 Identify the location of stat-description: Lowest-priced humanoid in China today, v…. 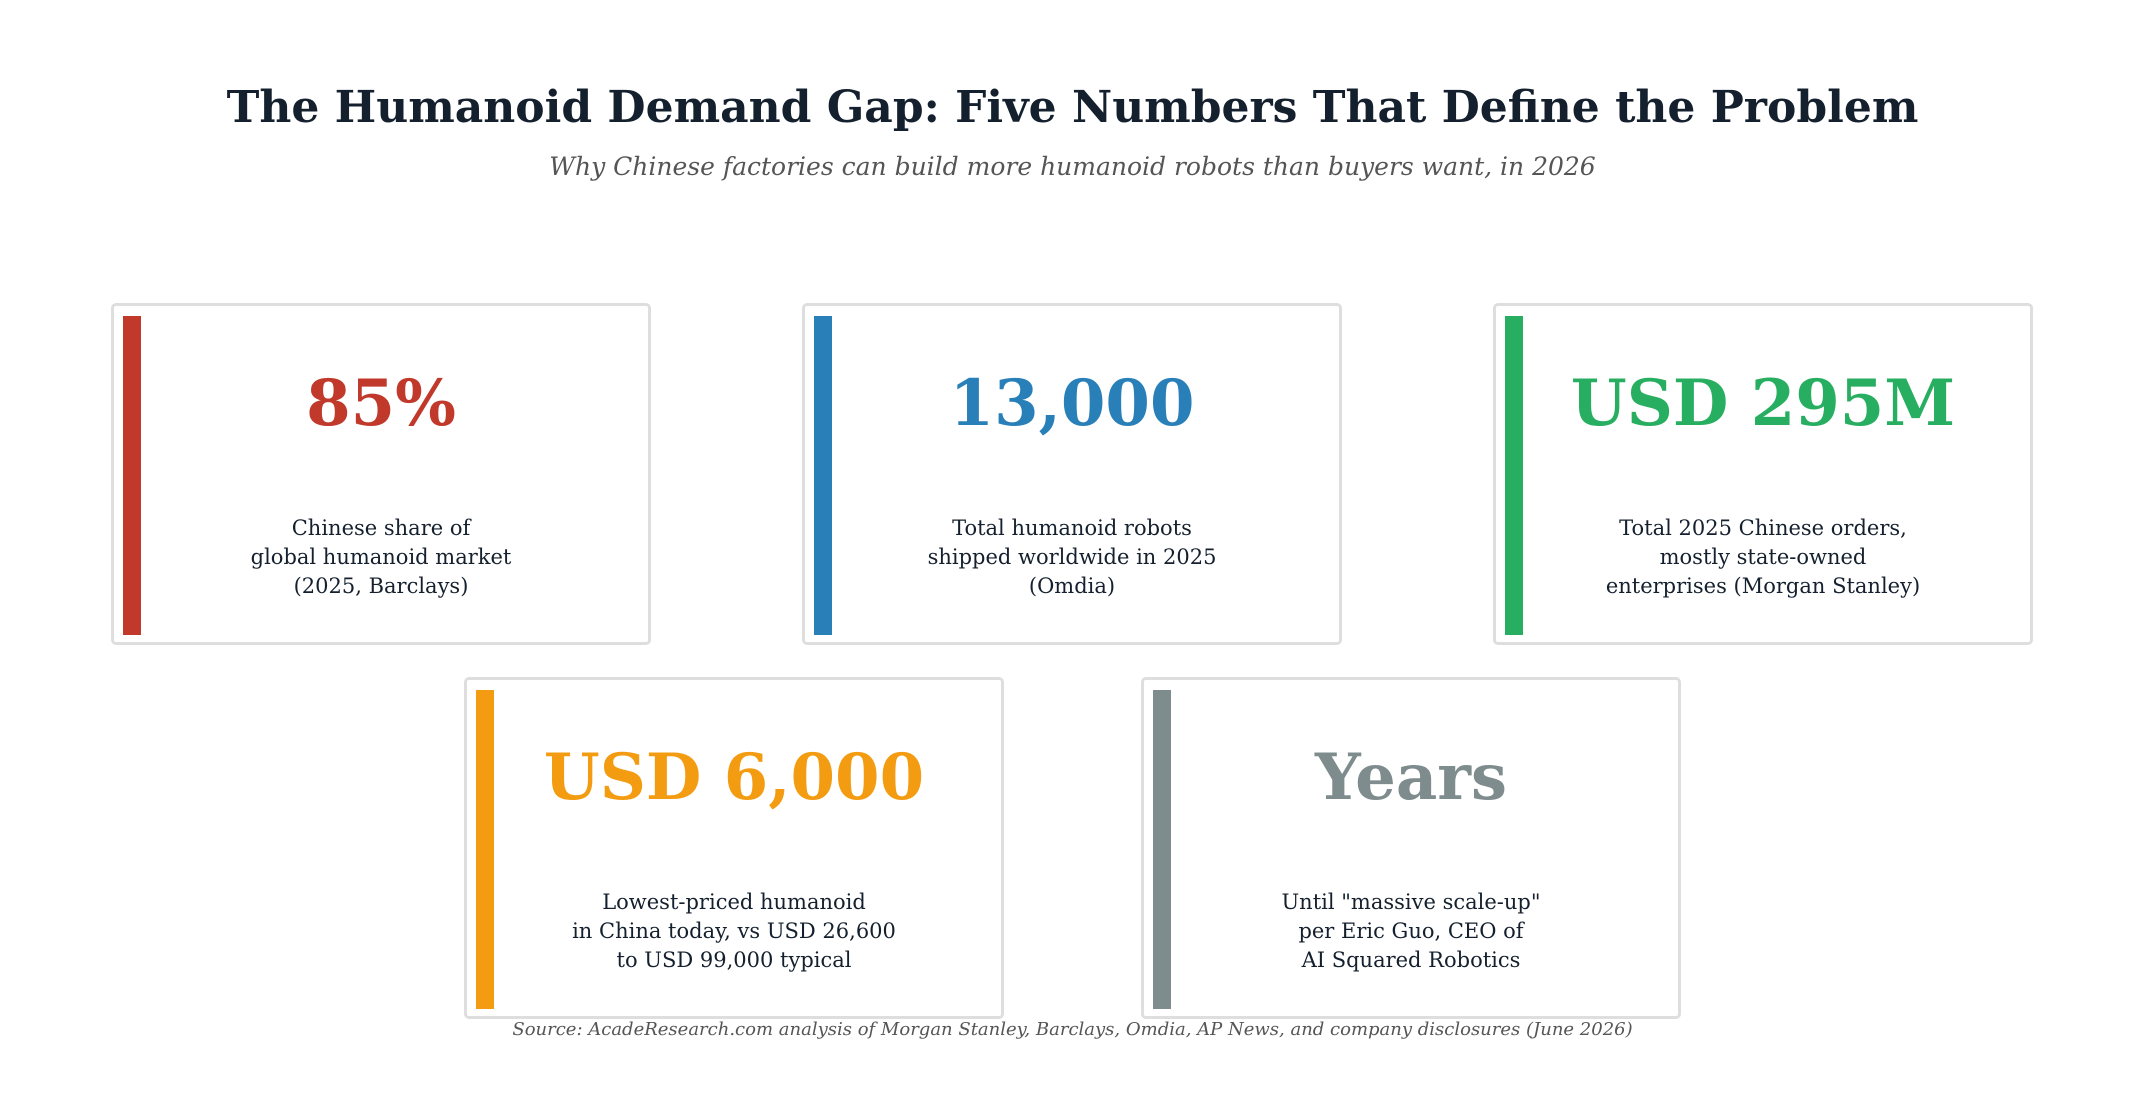
(734, 931).